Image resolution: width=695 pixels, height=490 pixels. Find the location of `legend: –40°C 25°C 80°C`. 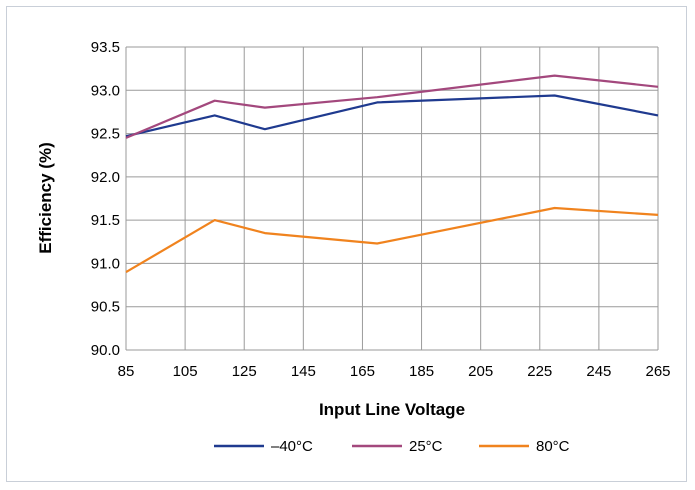

legend: –40°C 25°C 80°C is located at coordinates (392, 446).